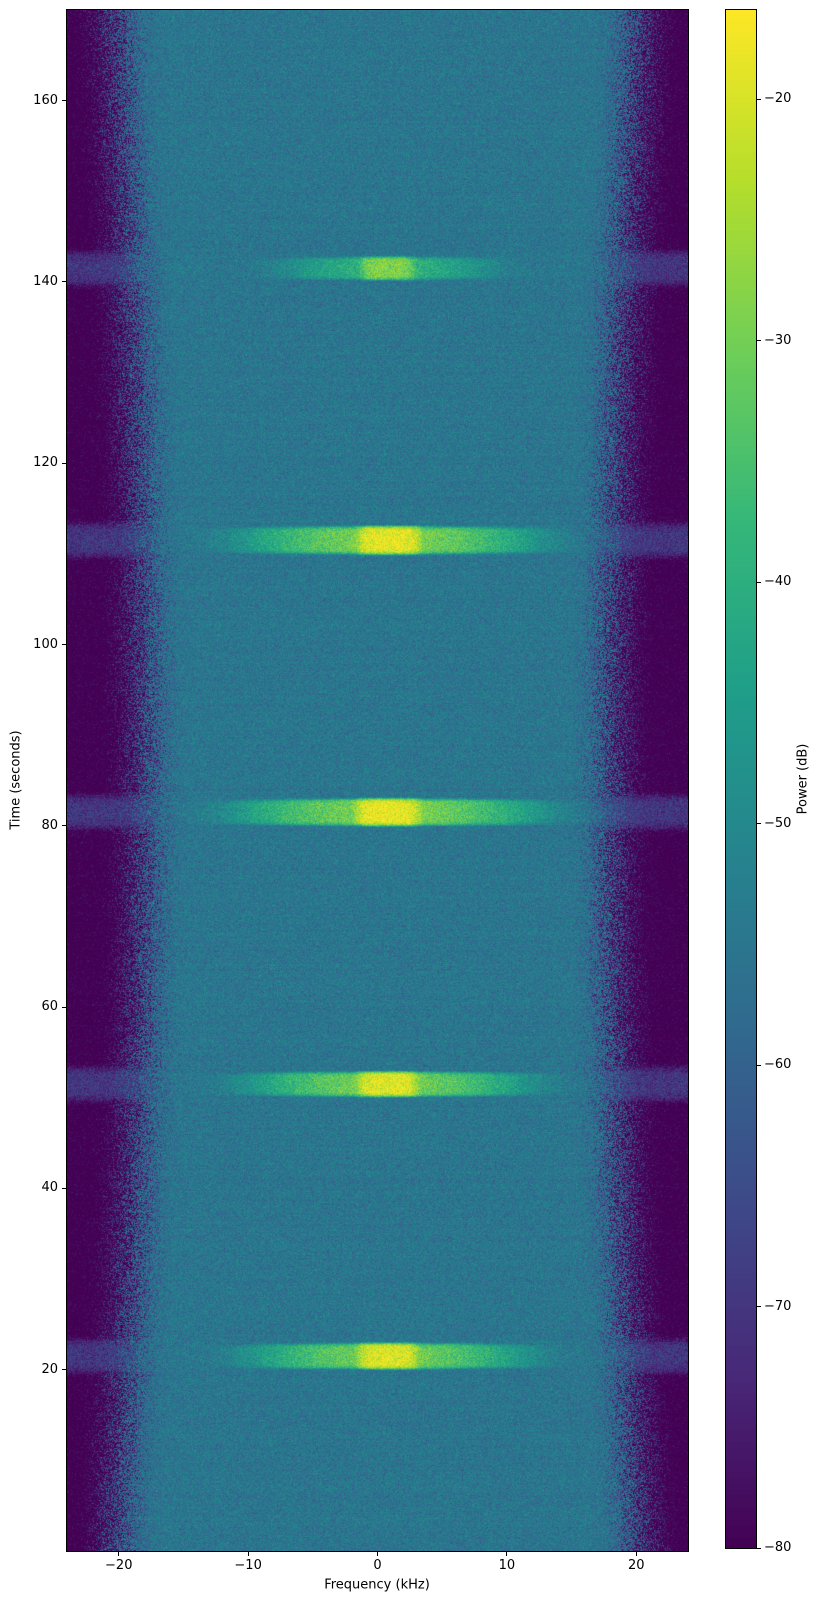 This screenshot has width=823, height=1603. I want to click on y-axis-label: Time (seconds), so click(16, 780).